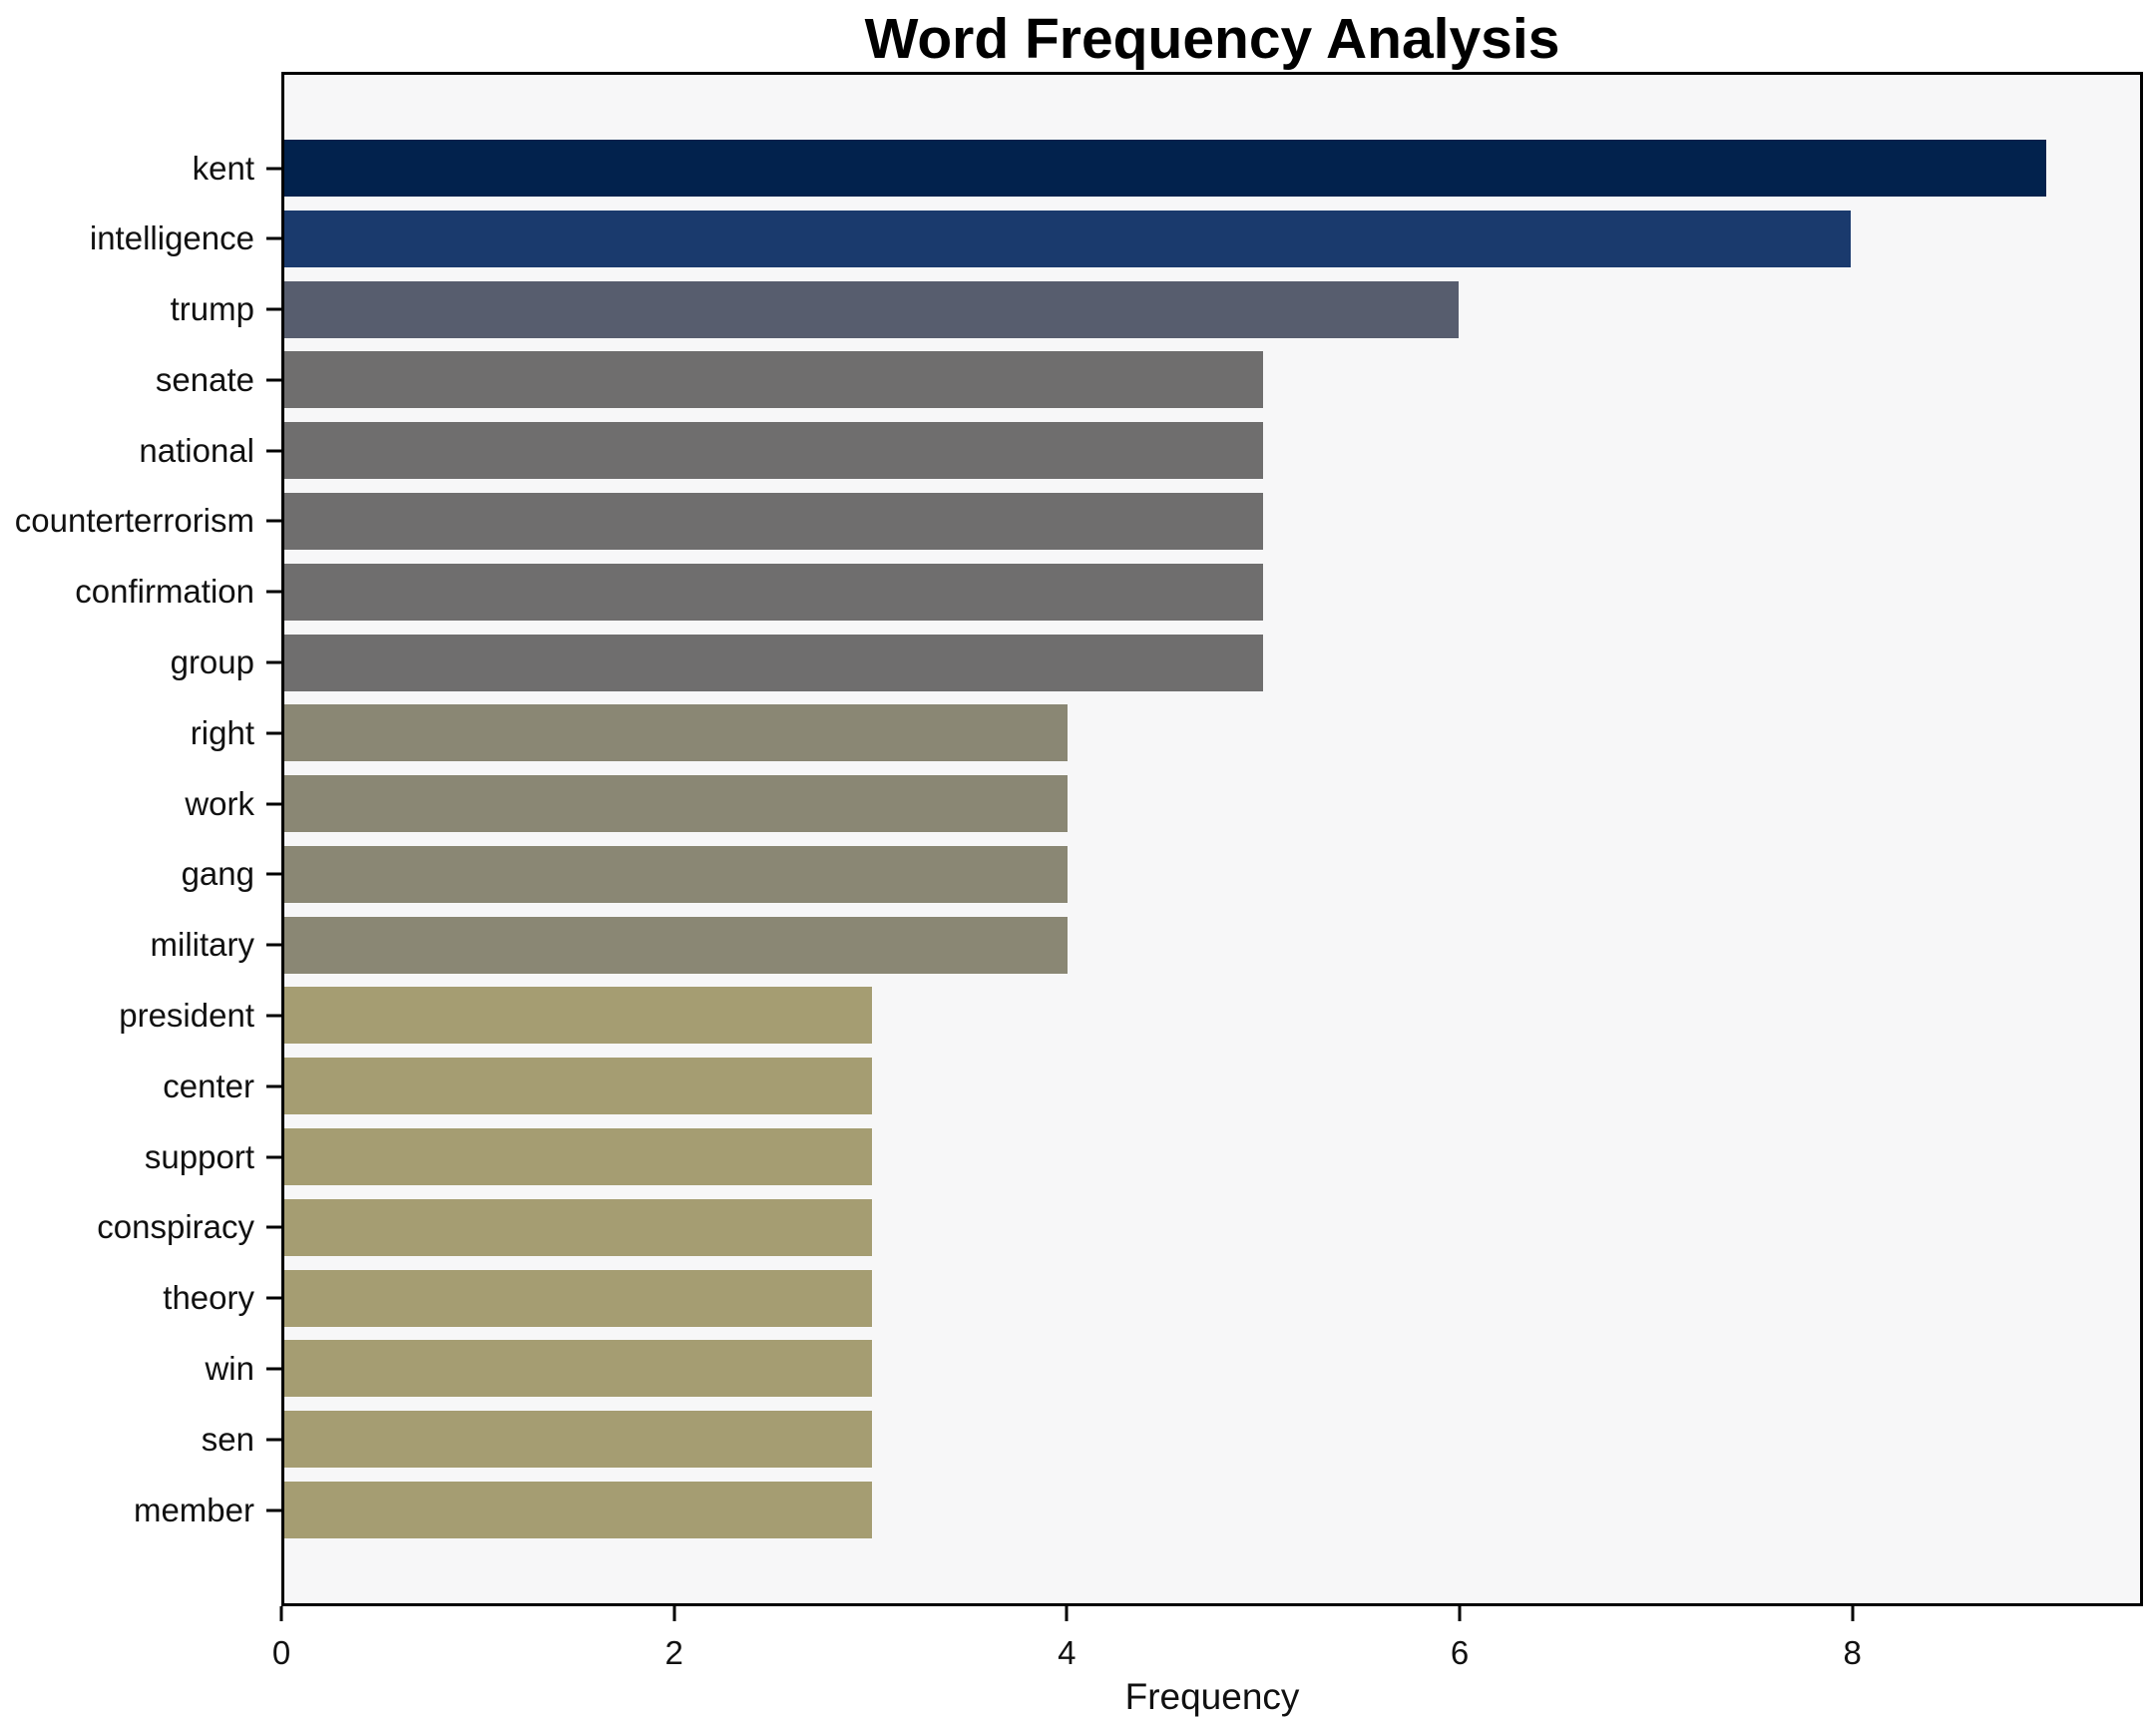 Image resolution: width=2156 pixels, height=1718 pixels. What do you see at coordinates (1212, 1696) in the screenshot?
I see `x-axis-label: Frequency` at bounding box center [1212, 1696].